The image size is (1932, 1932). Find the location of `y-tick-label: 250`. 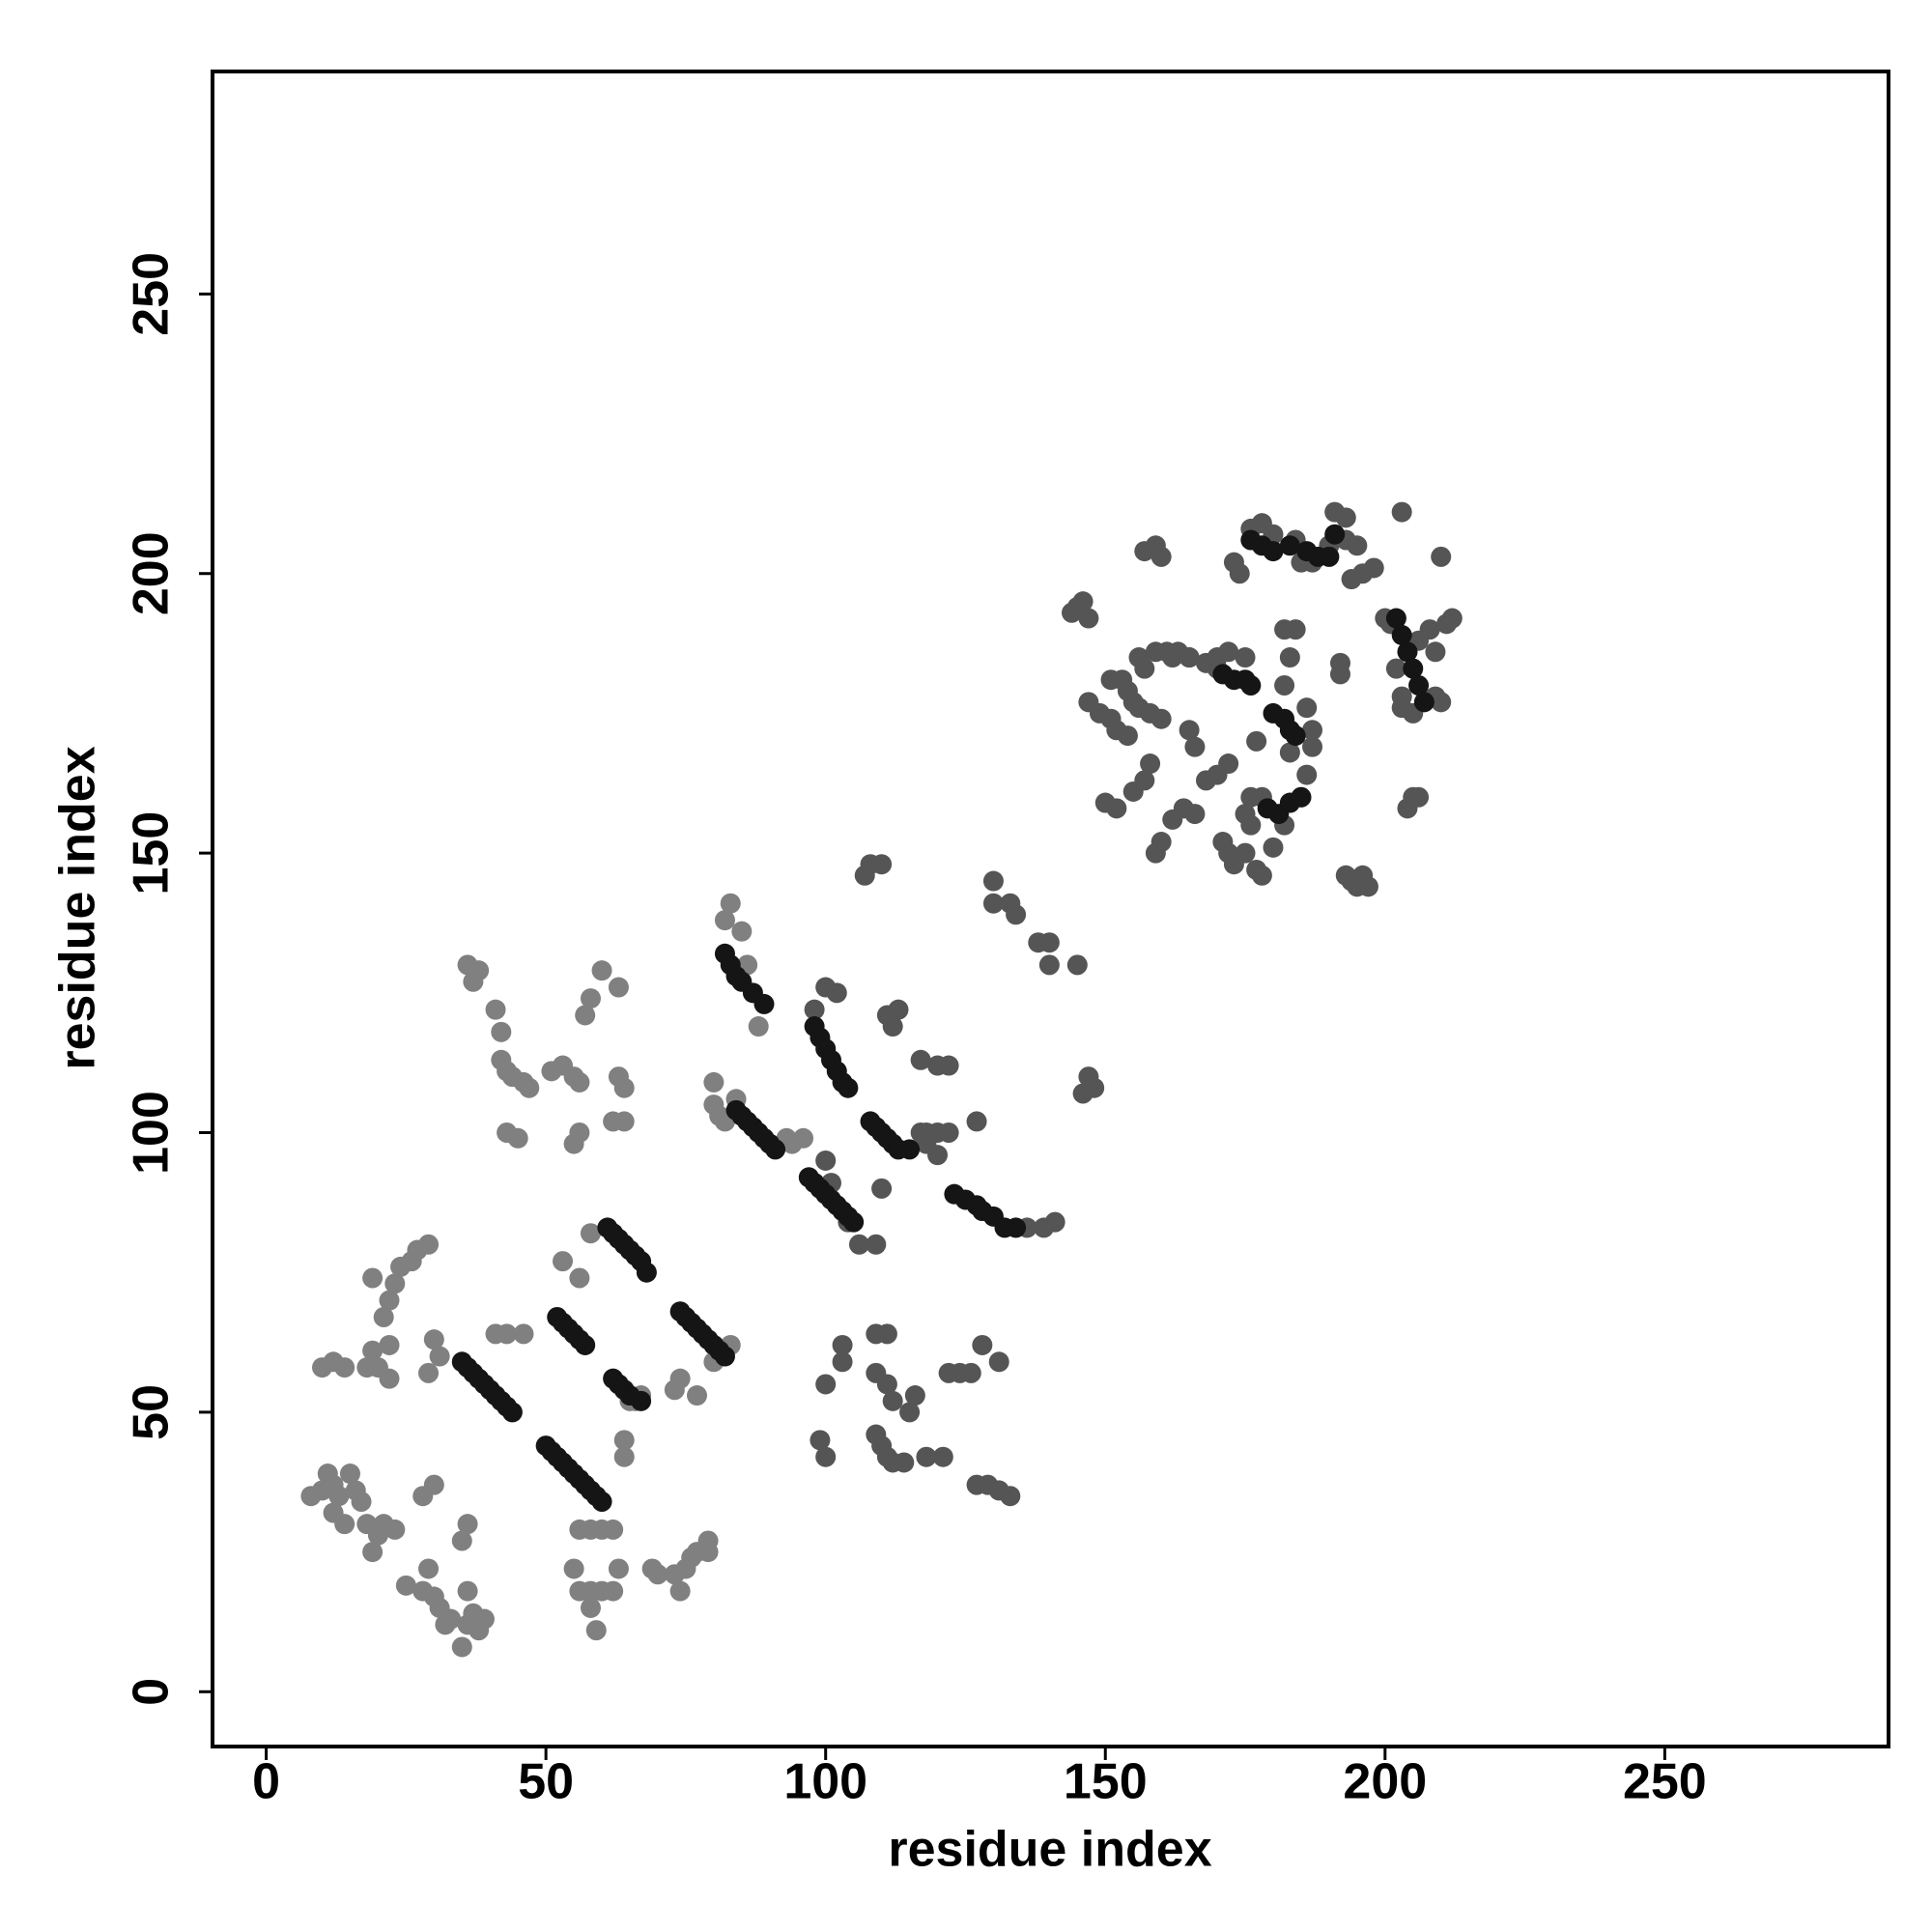

y-tick-label: 250 is located at coordinates (152, 294).